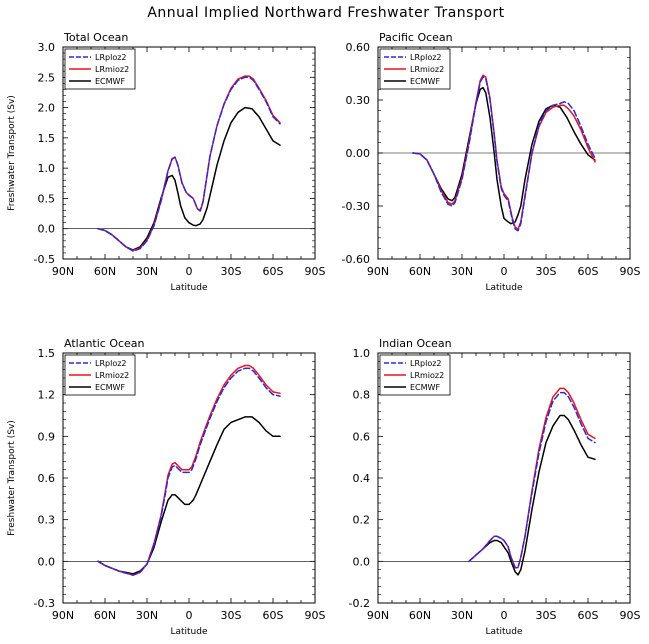  Describe the element at coordinates (362, 478) in the screenshot. I see `y-tick-label: 0.4` at that location.